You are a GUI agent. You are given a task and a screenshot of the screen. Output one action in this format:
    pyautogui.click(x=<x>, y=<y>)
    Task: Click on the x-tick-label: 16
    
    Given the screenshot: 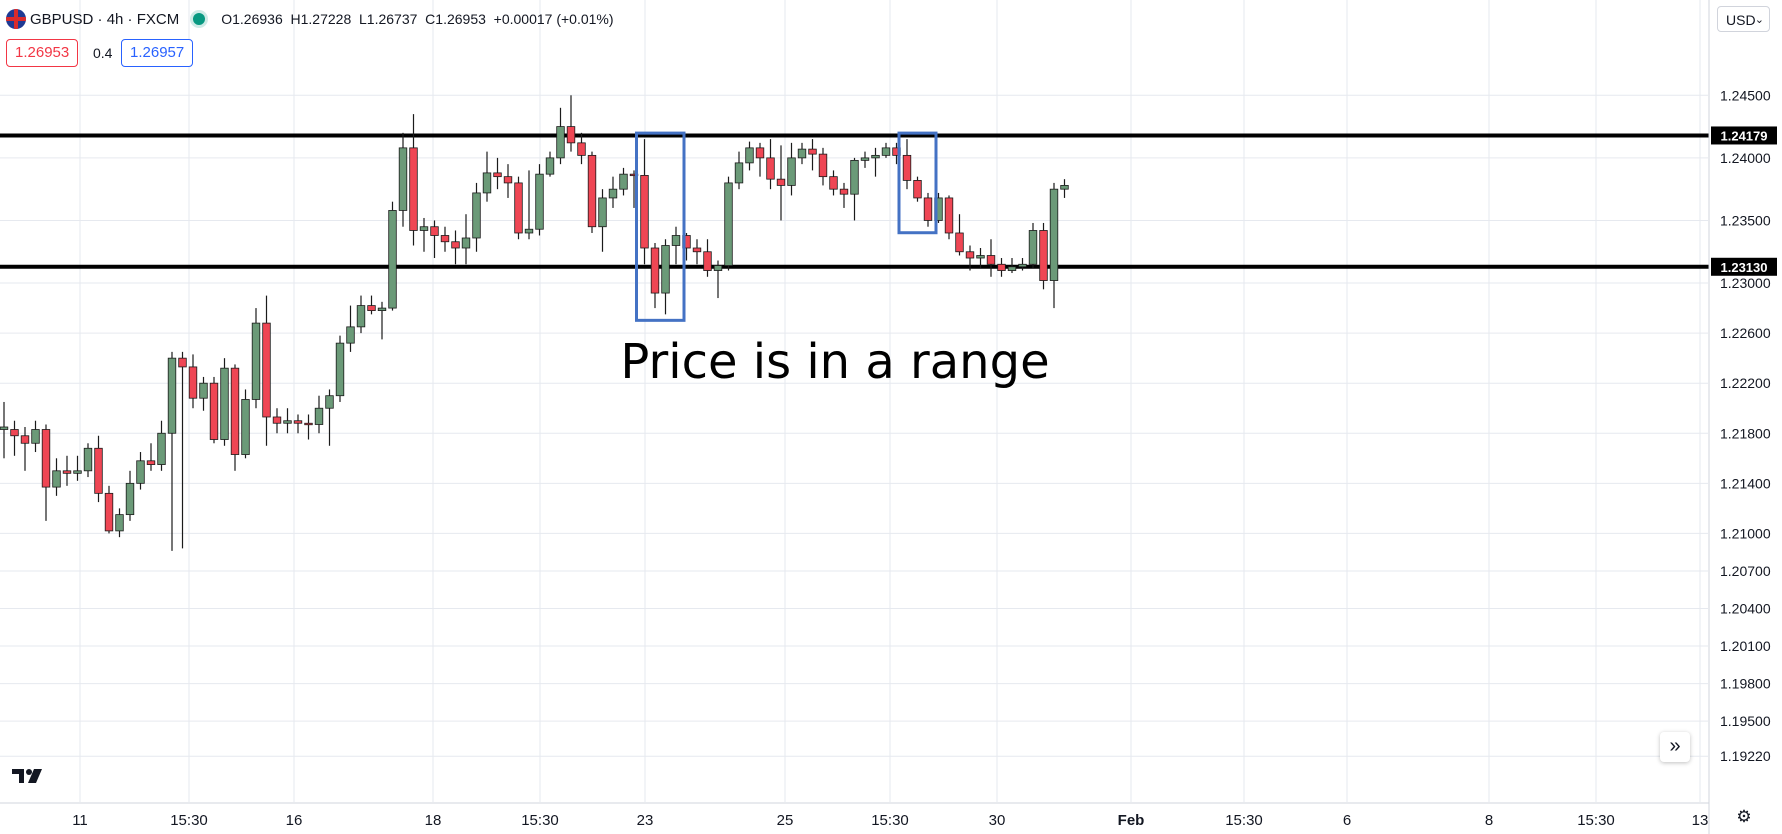 What is the action you would take?
    pyautogui.click(x=294, y=820)
    